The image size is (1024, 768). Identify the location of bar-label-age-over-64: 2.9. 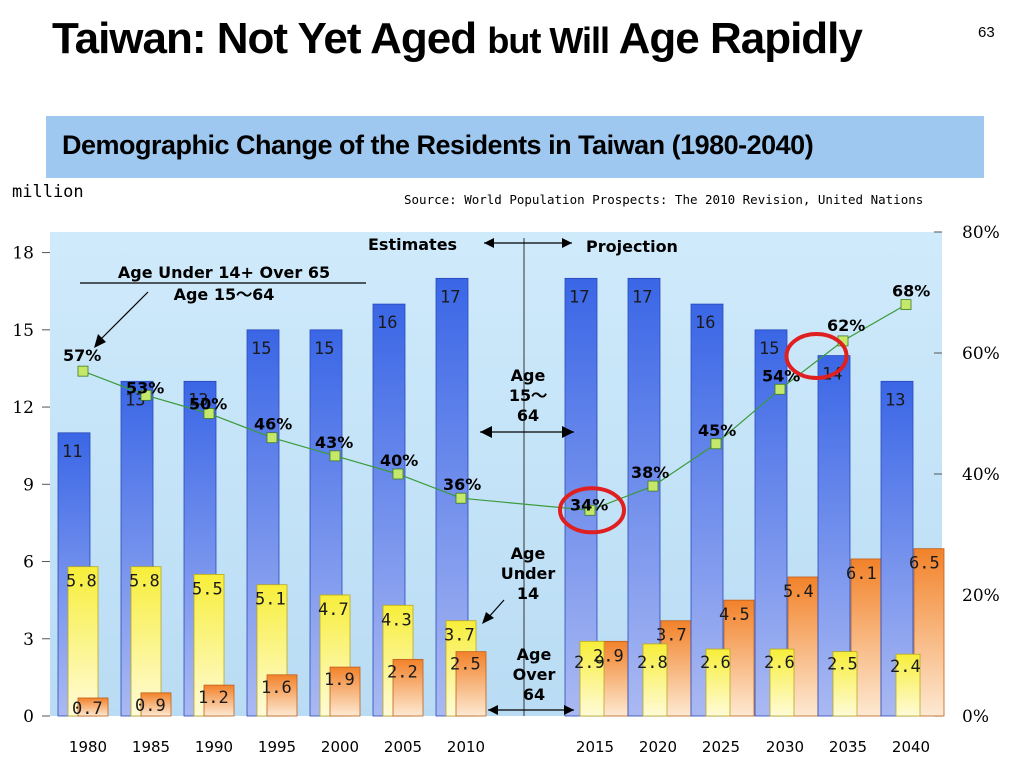
(608, 656).